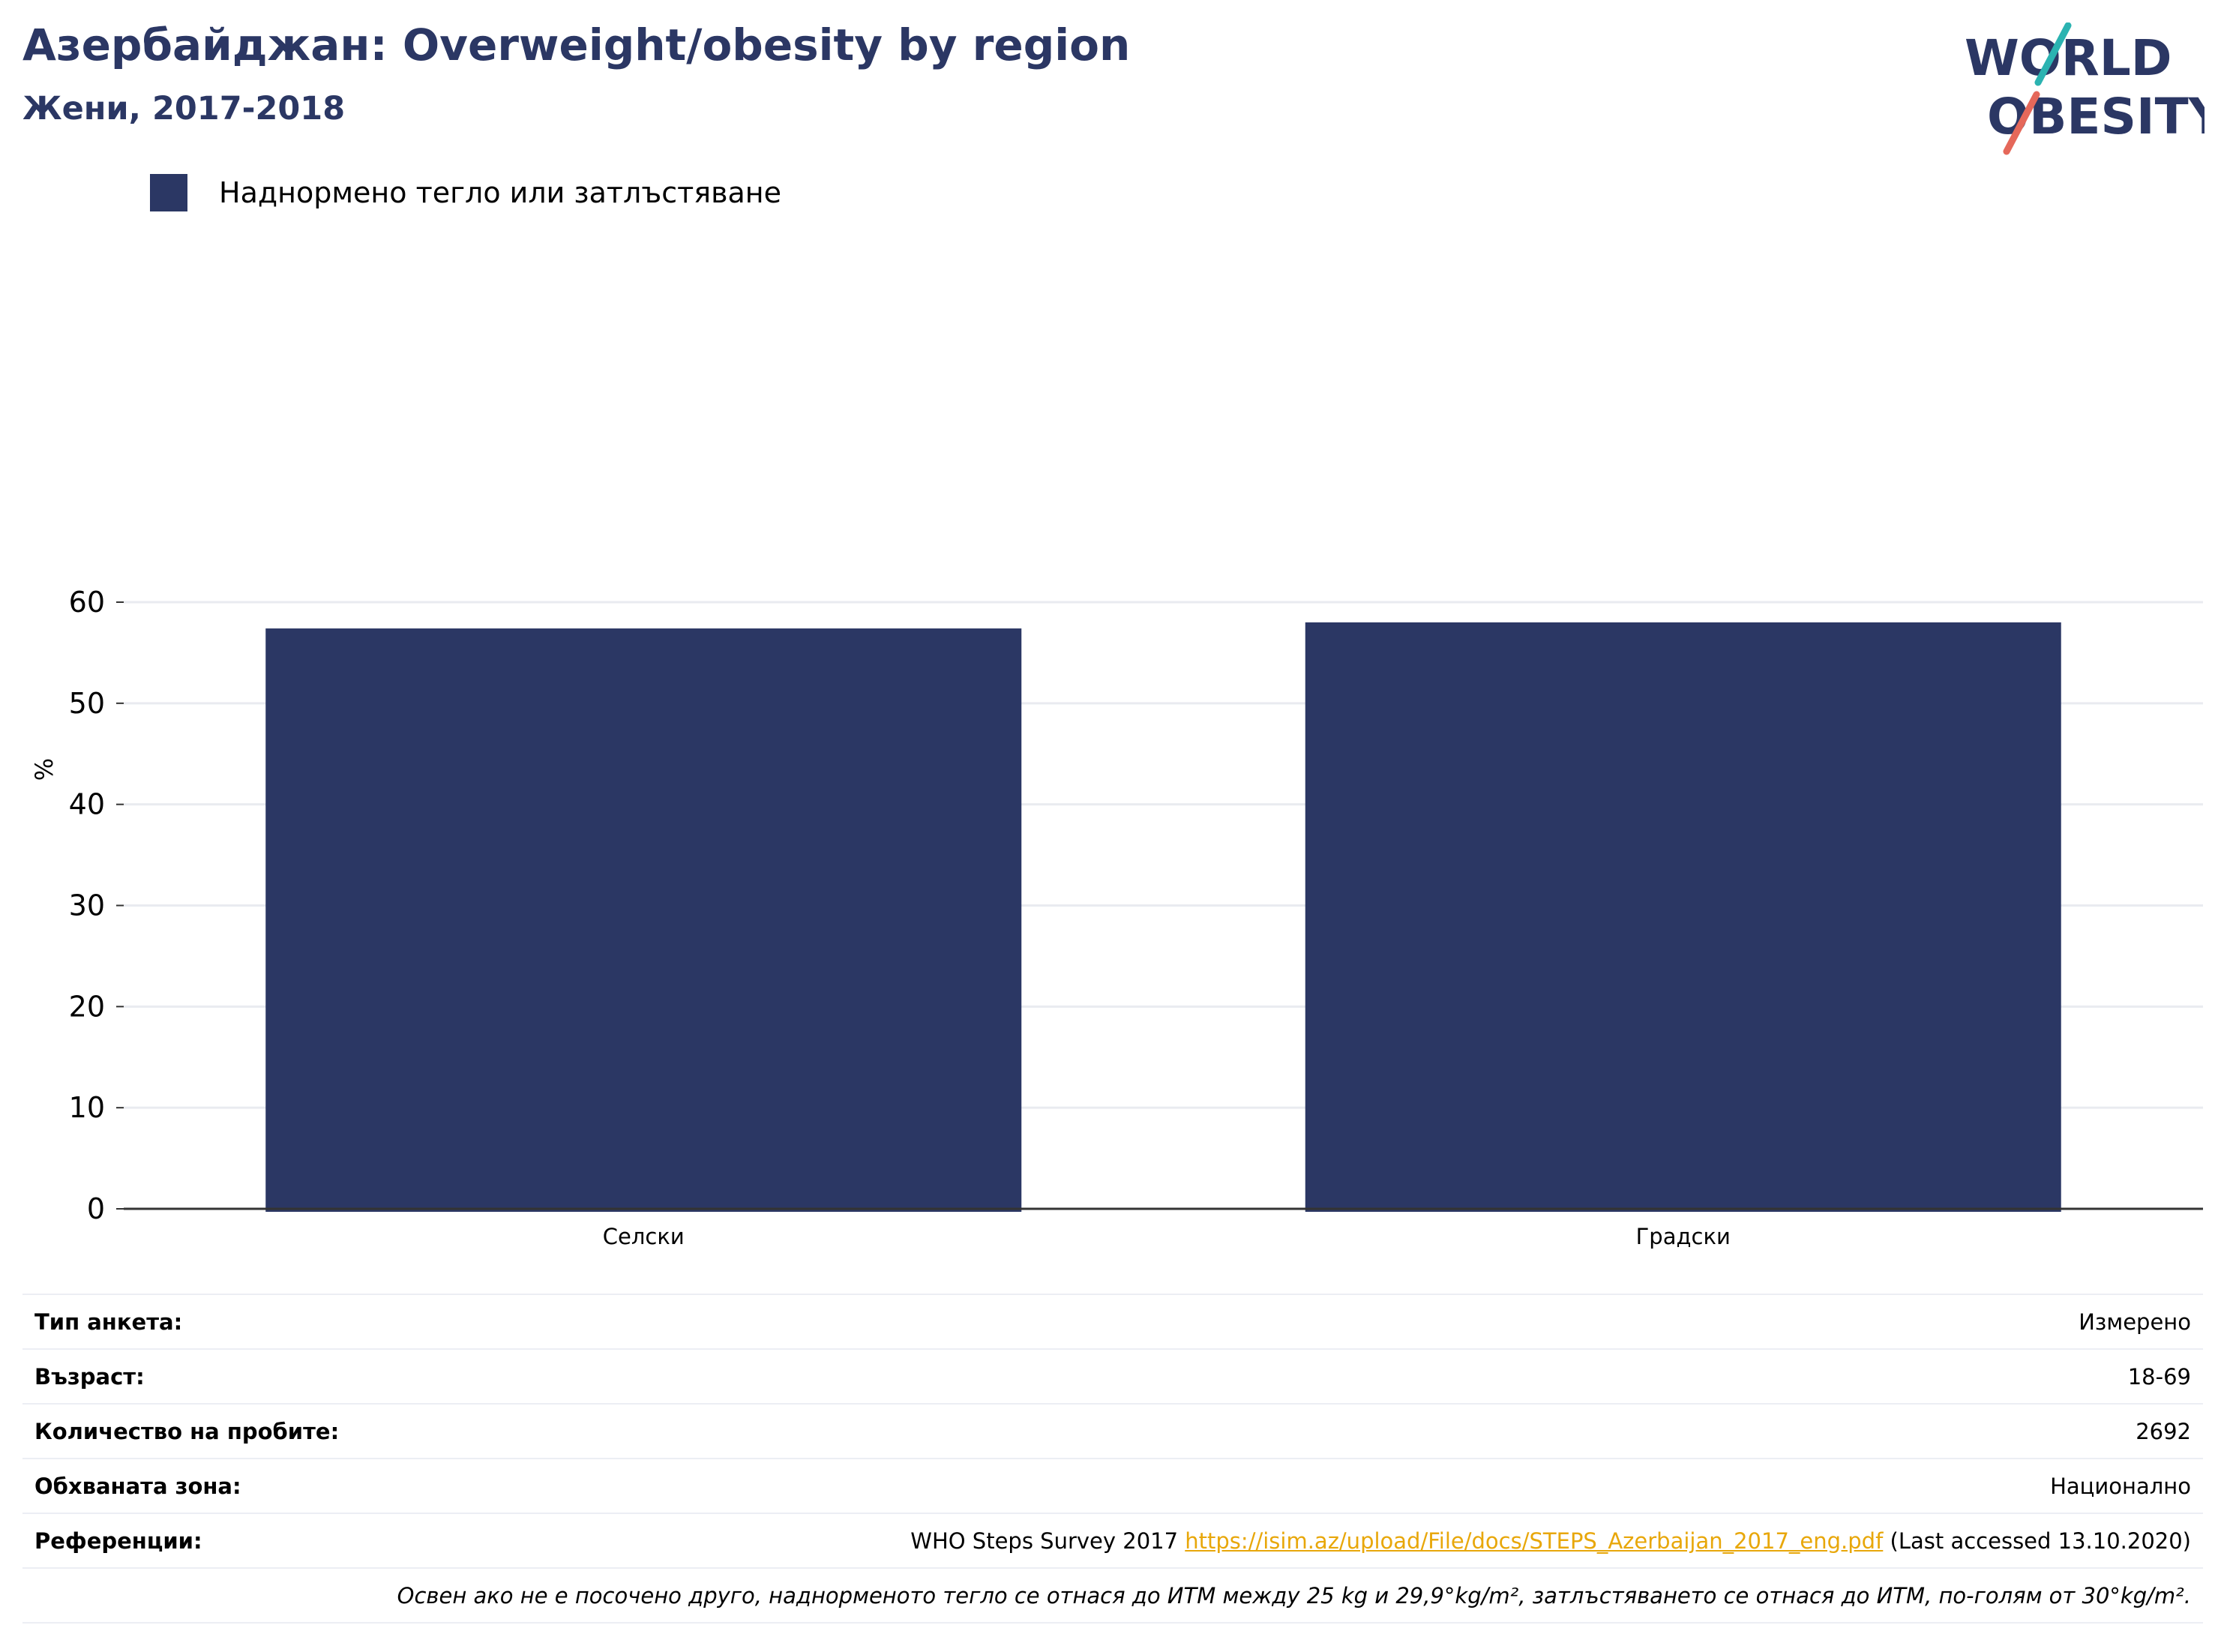 This screenshot has width=2218, height=1652. What do you see at coordinates (87, 804) in the screenshot?
I see `y-tick-label: 40` at bounding box center [87, 804].